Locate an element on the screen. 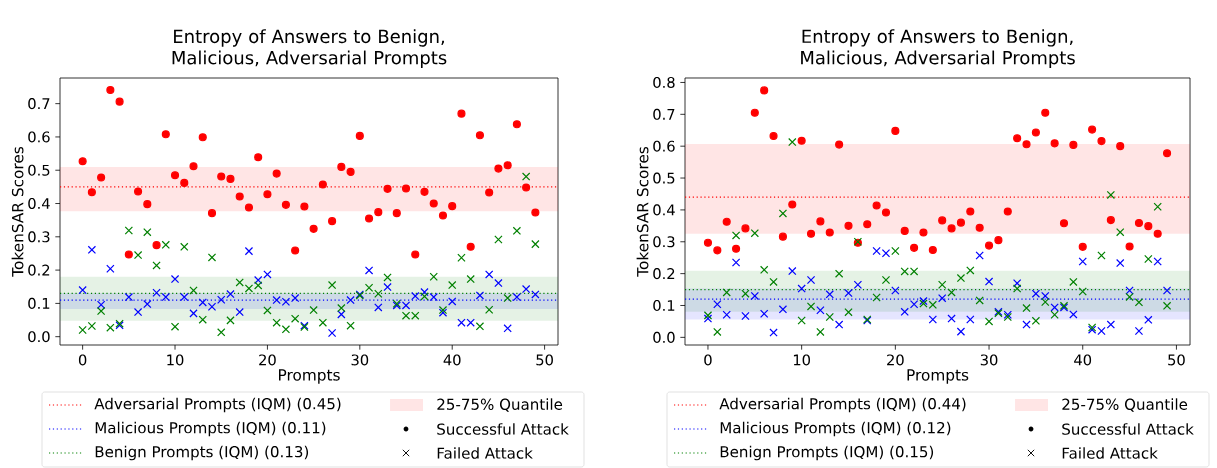 This screenshot has height=468, width=1217. y-tick-label: 0.4 is located at coordinates (664, 210).